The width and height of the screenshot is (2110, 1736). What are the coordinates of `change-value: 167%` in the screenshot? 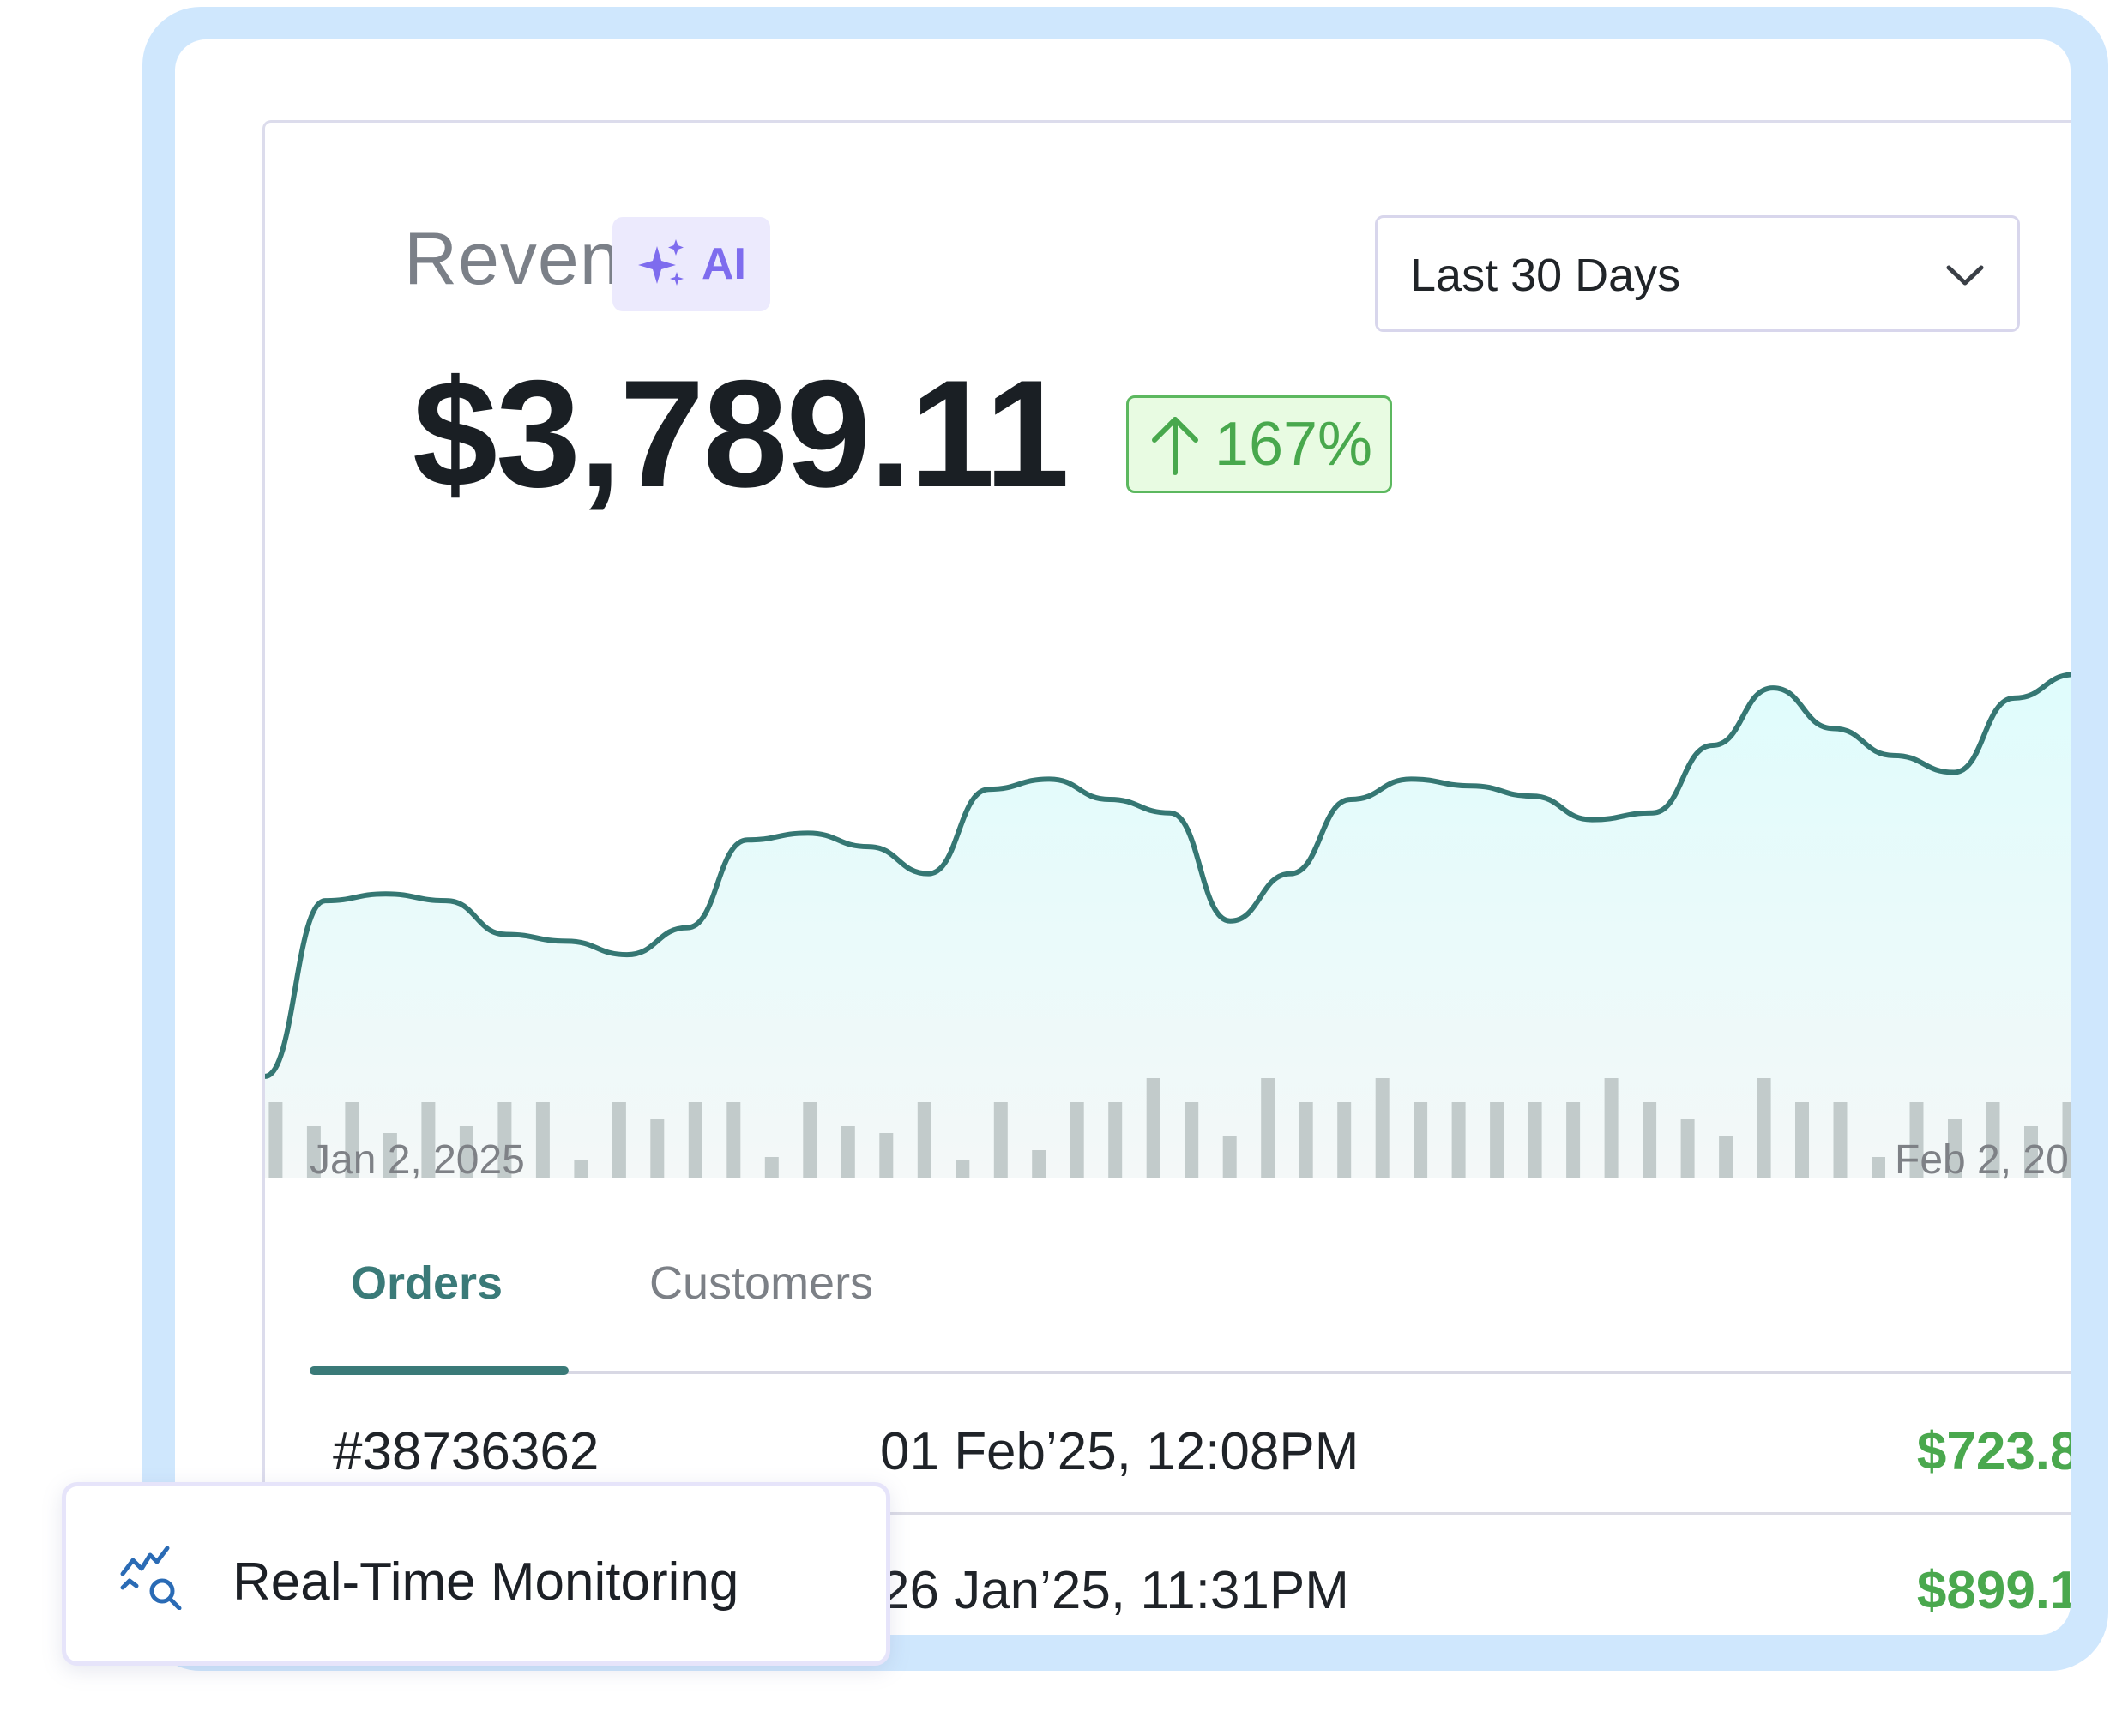 It's located at (1293, 445).